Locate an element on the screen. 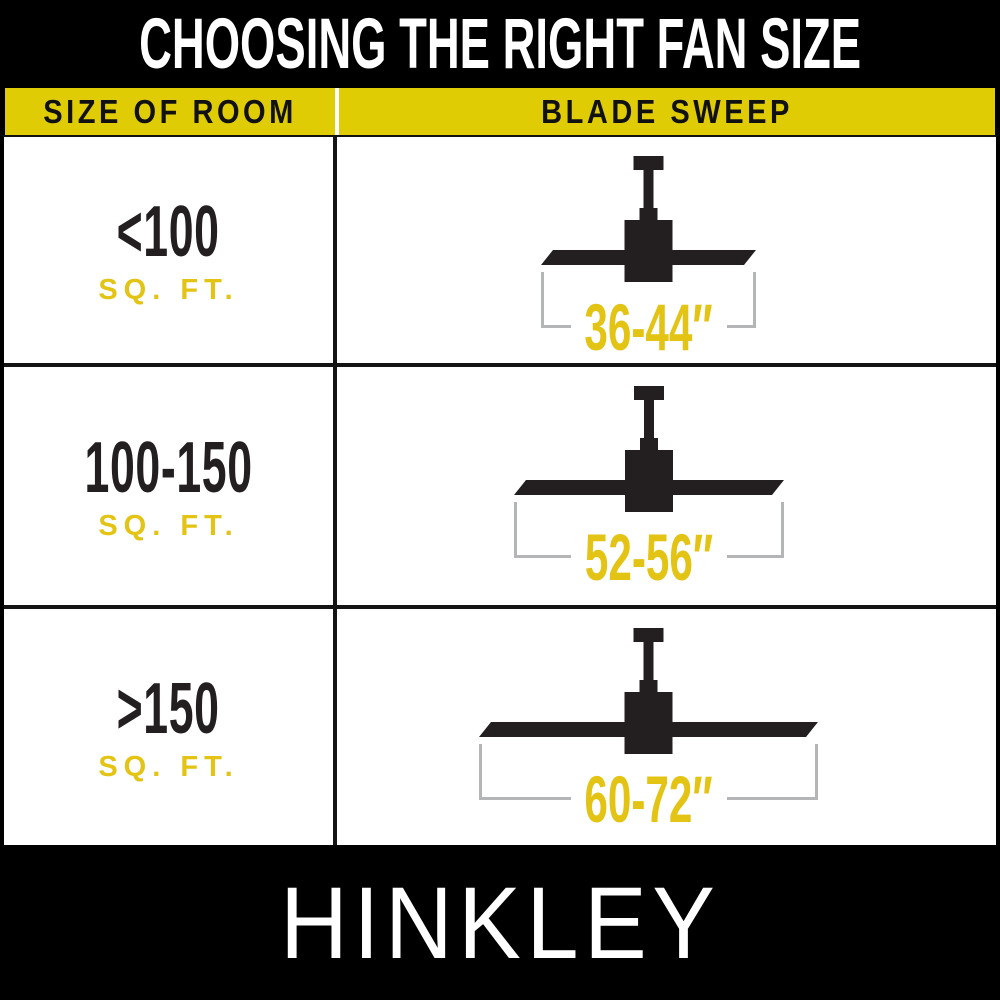  room-size-cell: 100-150 SQ. FT. is located at coordinates (170, 486).